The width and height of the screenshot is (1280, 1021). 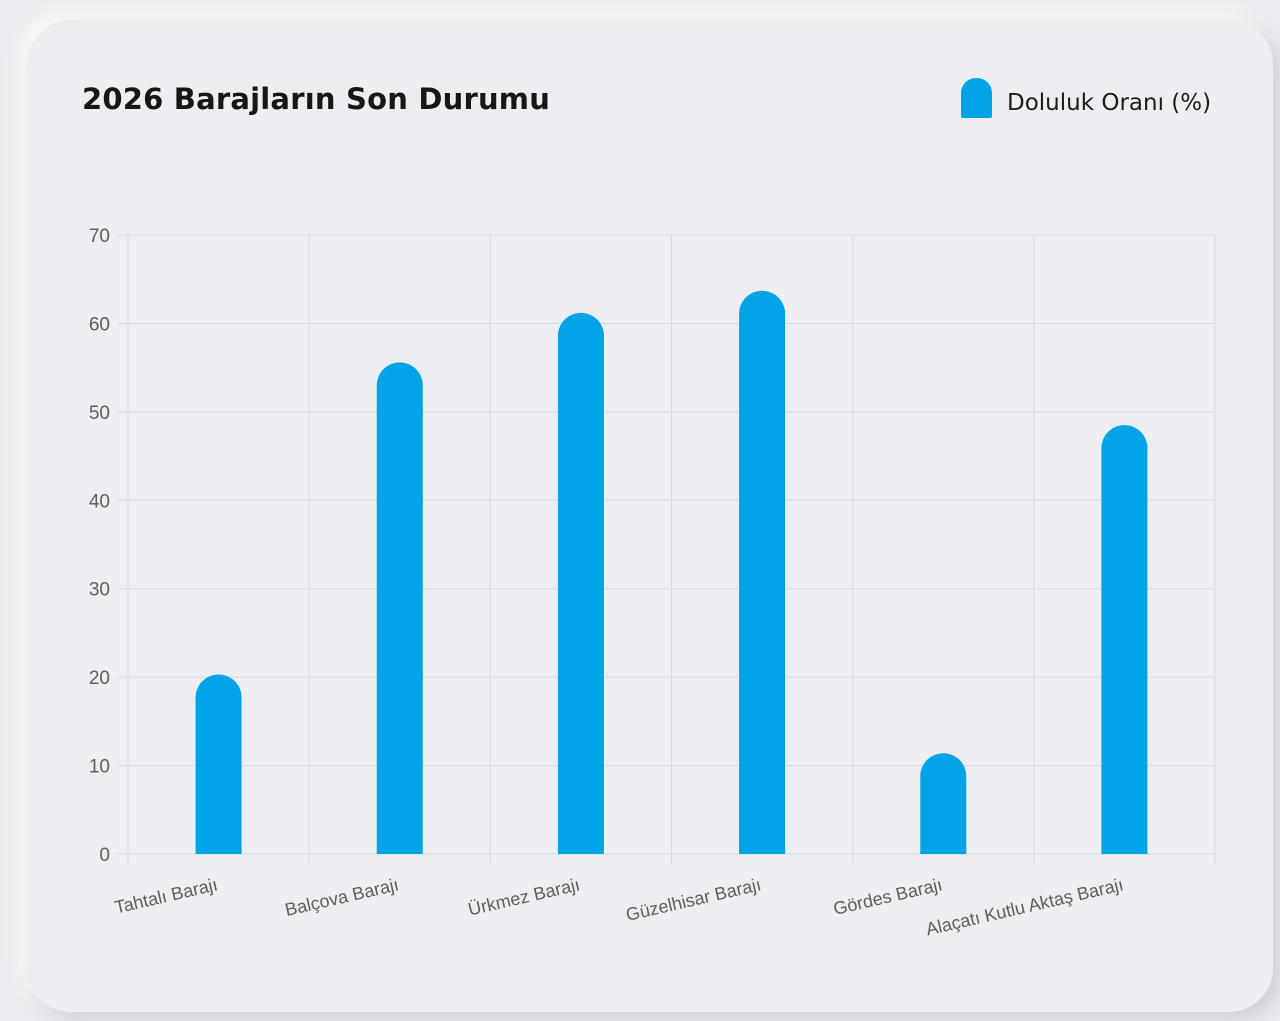 I want to click on chart-title: 2026 Barajların Son Durumu, so click(x=316, y=99).